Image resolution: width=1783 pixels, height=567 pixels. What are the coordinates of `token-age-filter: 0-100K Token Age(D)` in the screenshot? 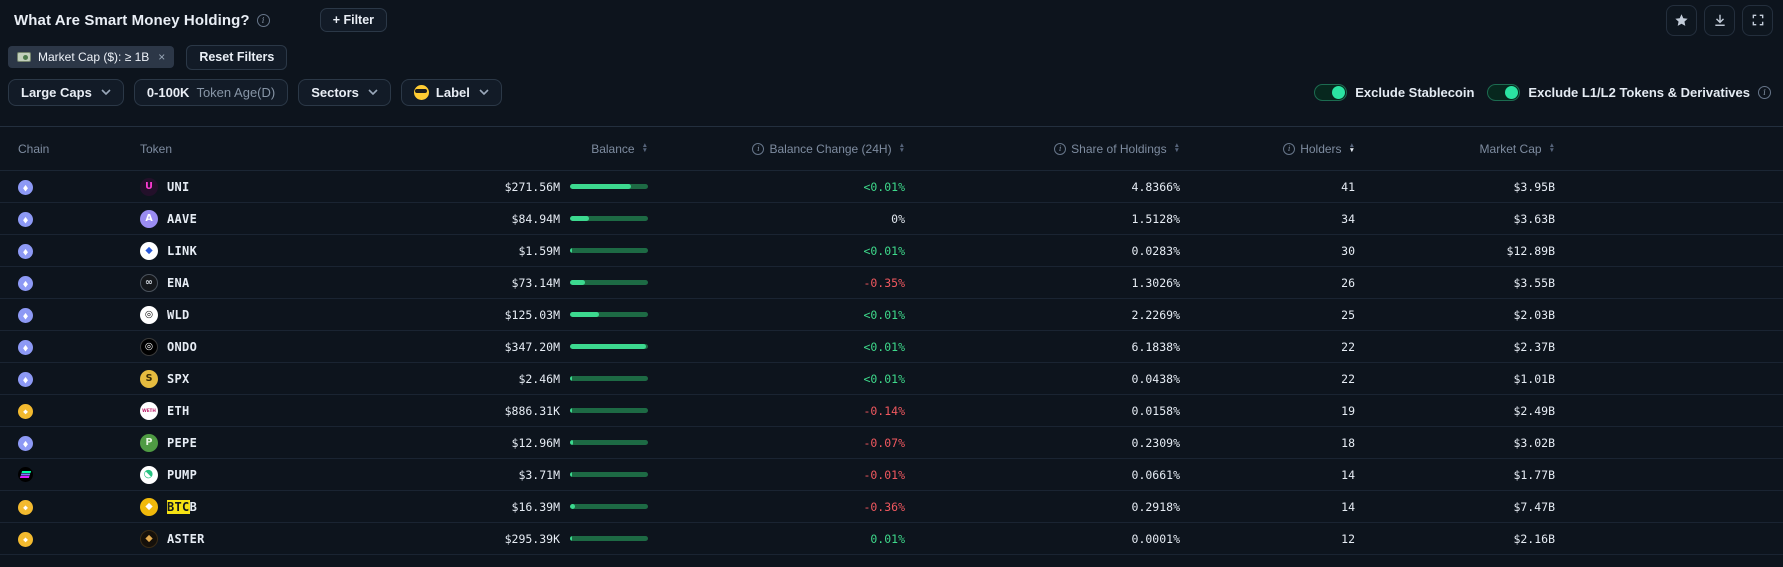 It's located at (211, 92).